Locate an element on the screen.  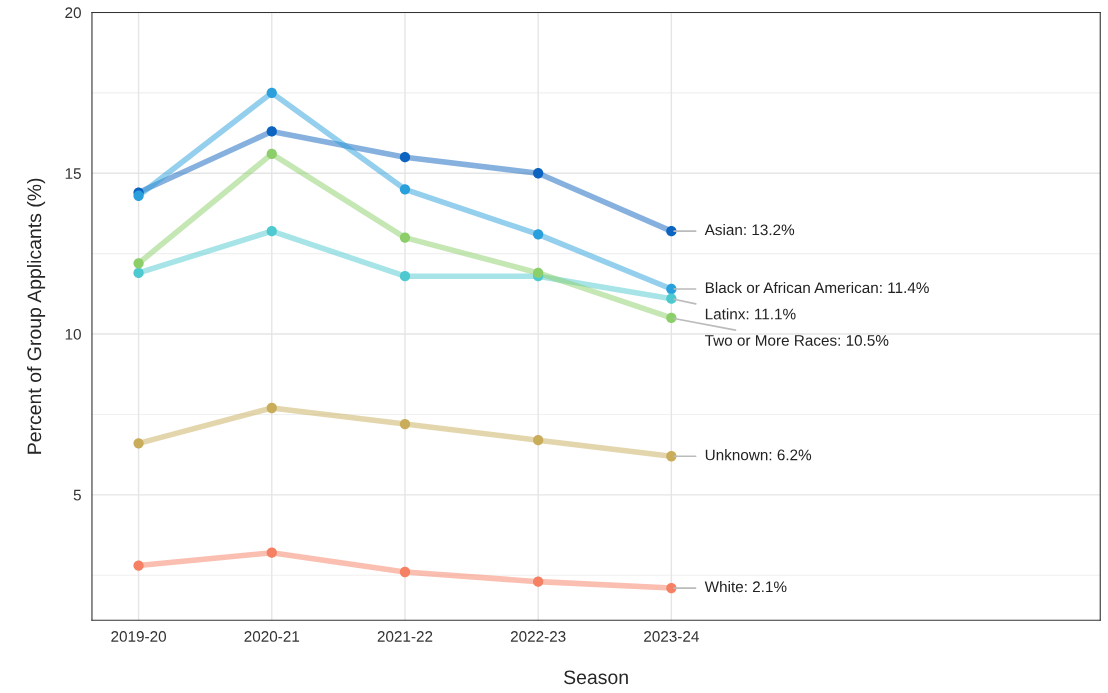
x-tick-label: 2021-22 is located at coordinates (405, 636).